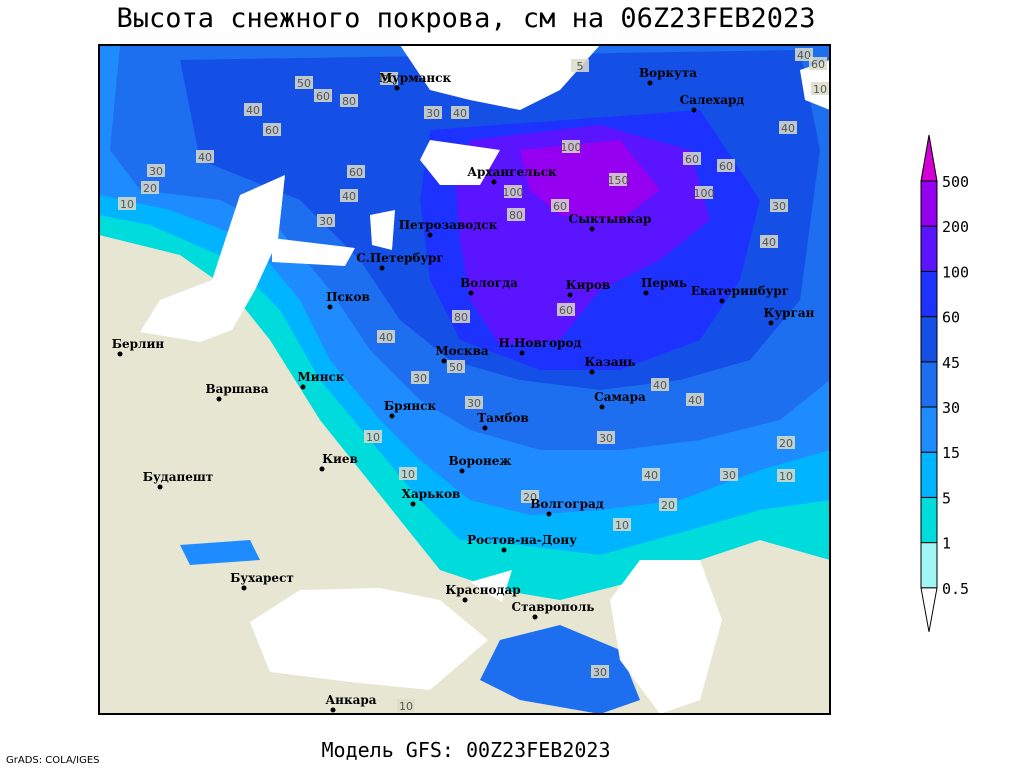  What do you see at coordinates (588, 285) in the screenshot?
I see `city-label: Киров` at bounding box center [588, 285].